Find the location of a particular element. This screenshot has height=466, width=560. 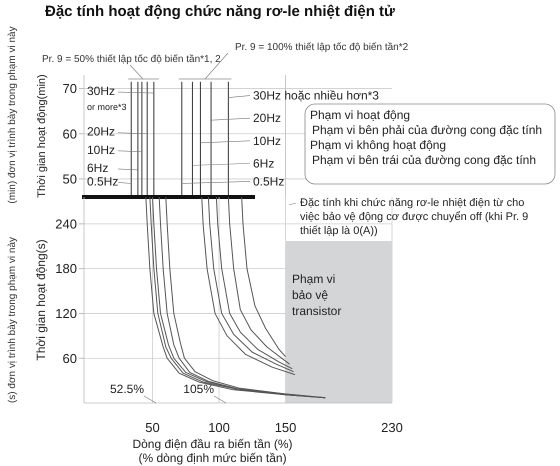

text: (min) đơn vị trình bày trong phạm vi này is located at coordinates (12, 115).